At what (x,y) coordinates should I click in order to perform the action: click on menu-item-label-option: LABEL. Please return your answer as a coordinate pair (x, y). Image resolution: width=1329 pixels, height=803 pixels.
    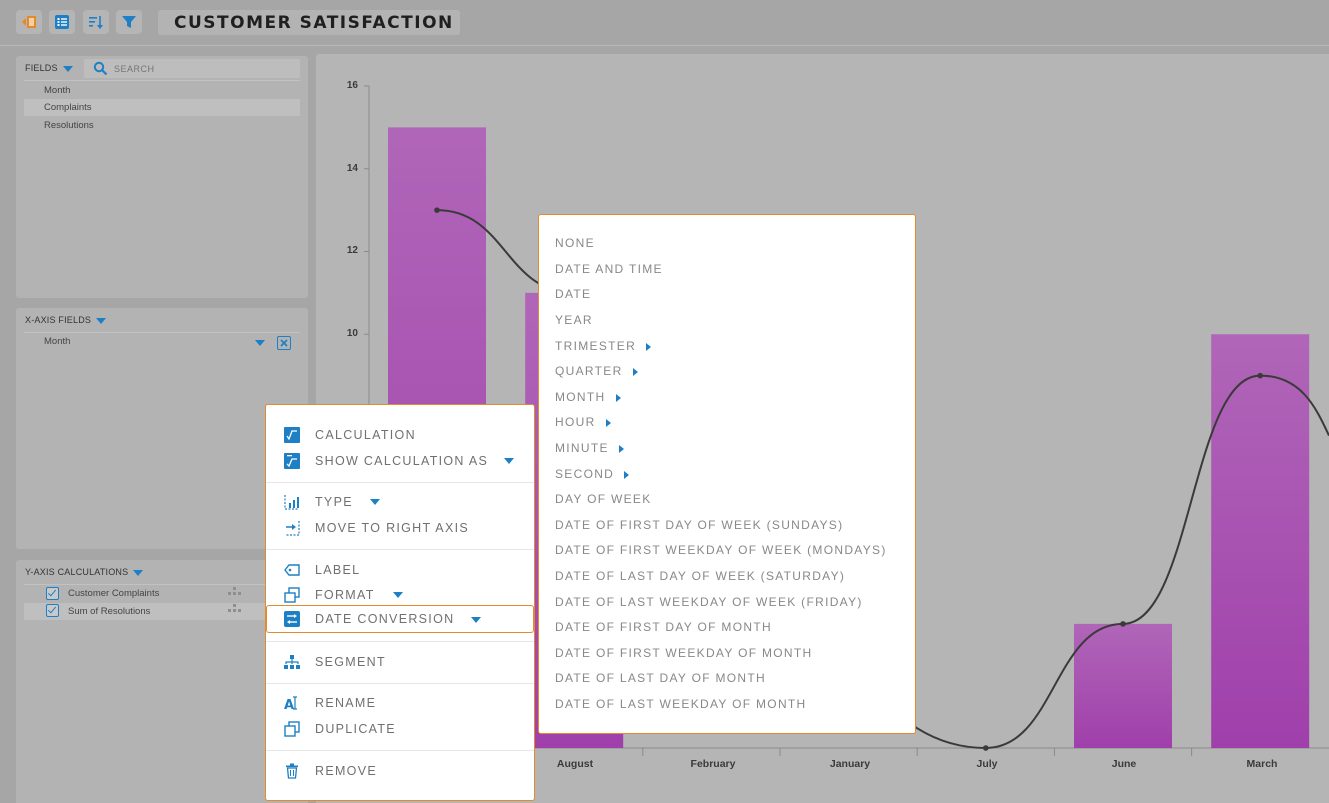
    Looking at the image, I should click on (400, 570).